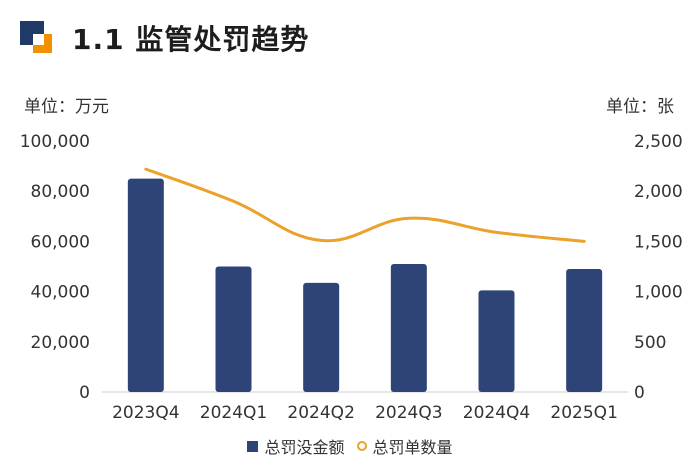 The width and height of the screenshot is (700, 464). What do you see at coordinates (658, 242) in the screenshot?
I see `y-right-tick-label: 1,500` at bounding box center [658, 242].